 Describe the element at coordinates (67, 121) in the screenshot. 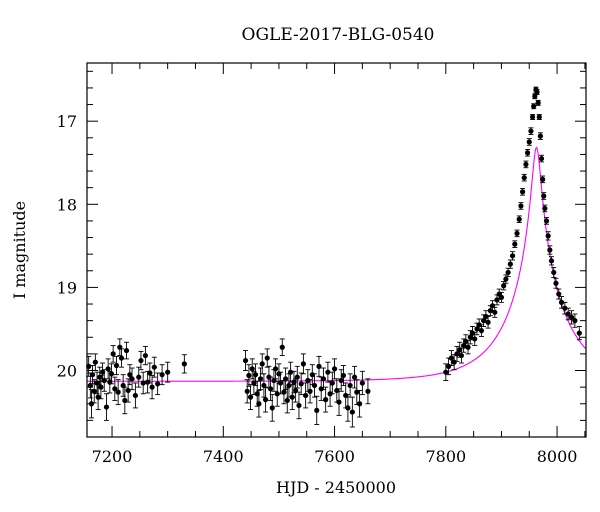

I see `y-tick-label: 17` at that location.